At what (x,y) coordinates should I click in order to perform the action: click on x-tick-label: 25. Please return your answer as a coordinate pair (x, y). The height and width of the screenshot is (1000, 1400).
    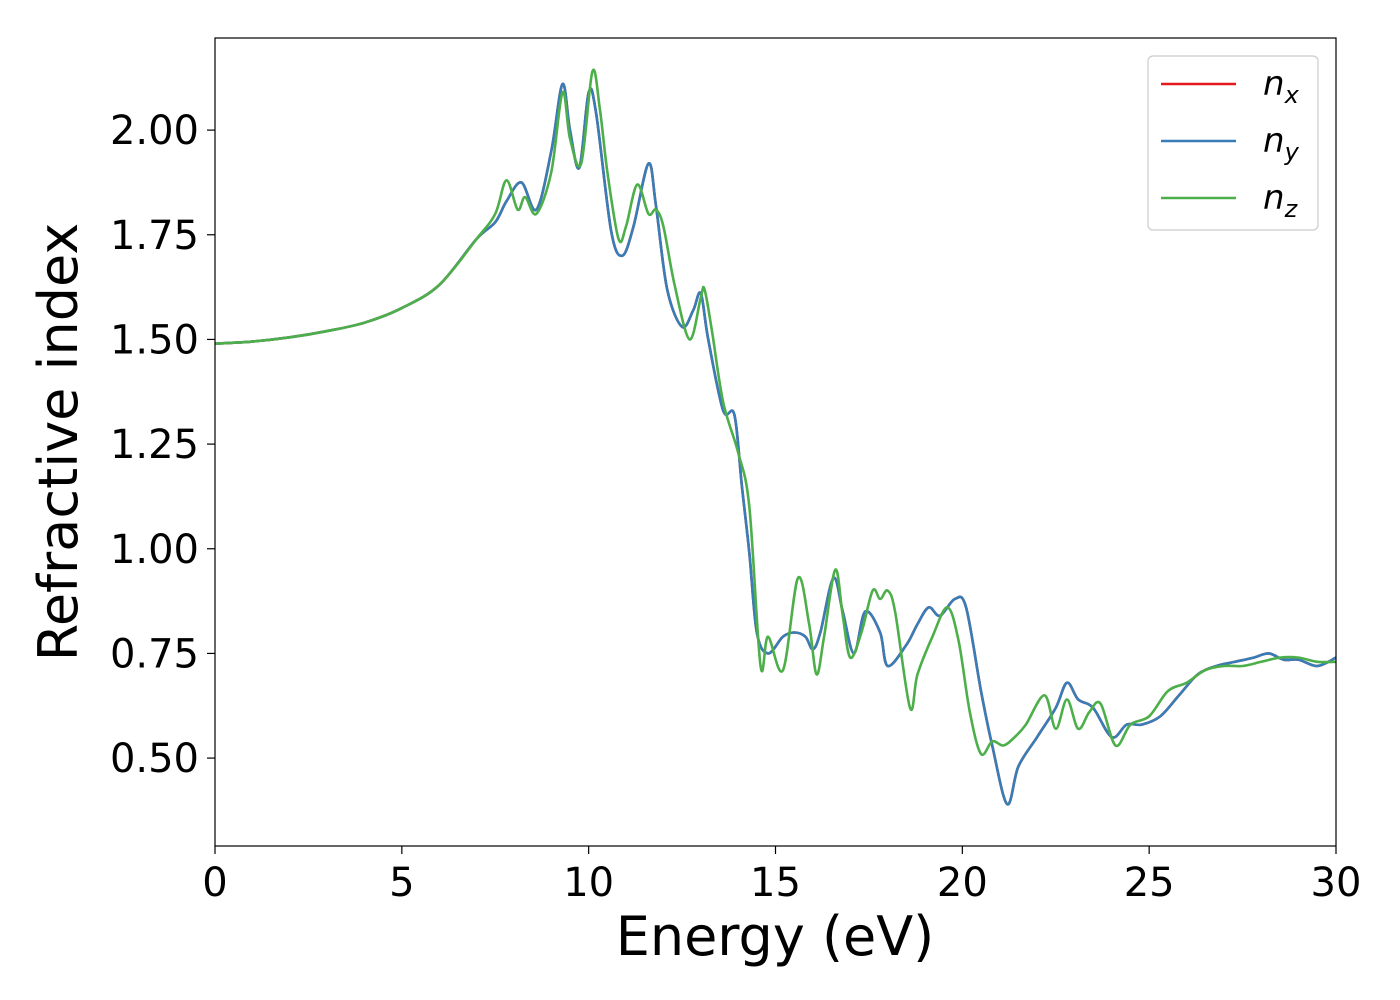
    Looking at the image, I should click on (1149, 883).